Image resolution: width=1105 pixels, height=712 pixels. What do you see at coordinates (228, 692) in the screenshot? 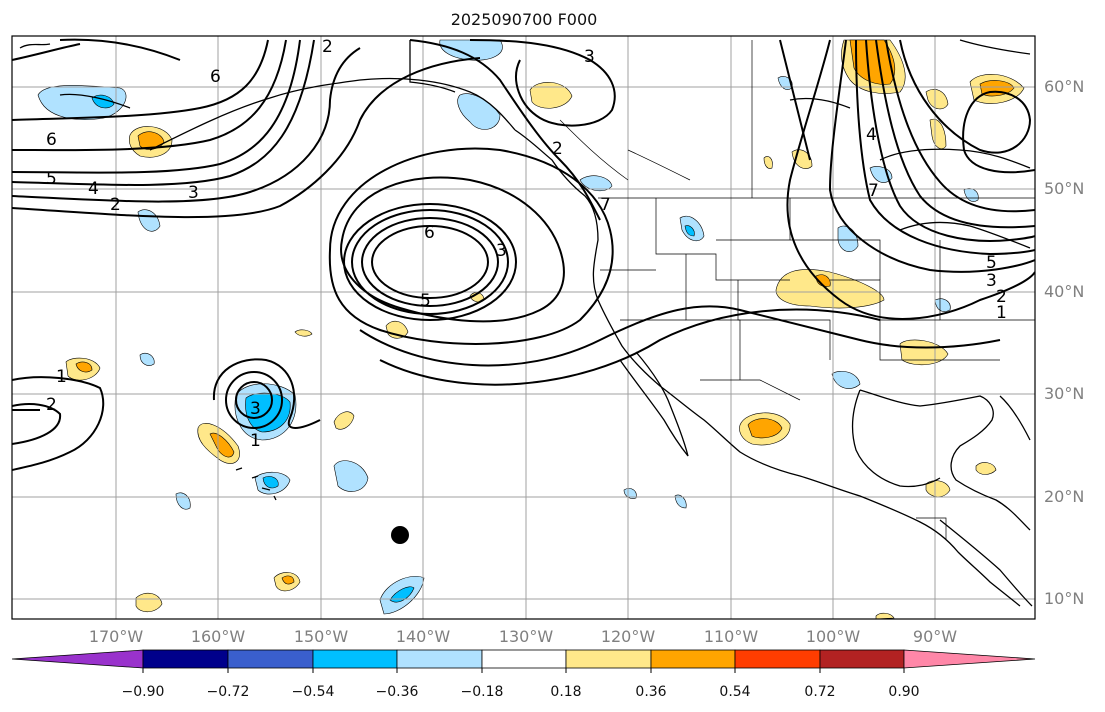
I see `colorbar-tick-label: −0.72` at bounding box center [228, 692].